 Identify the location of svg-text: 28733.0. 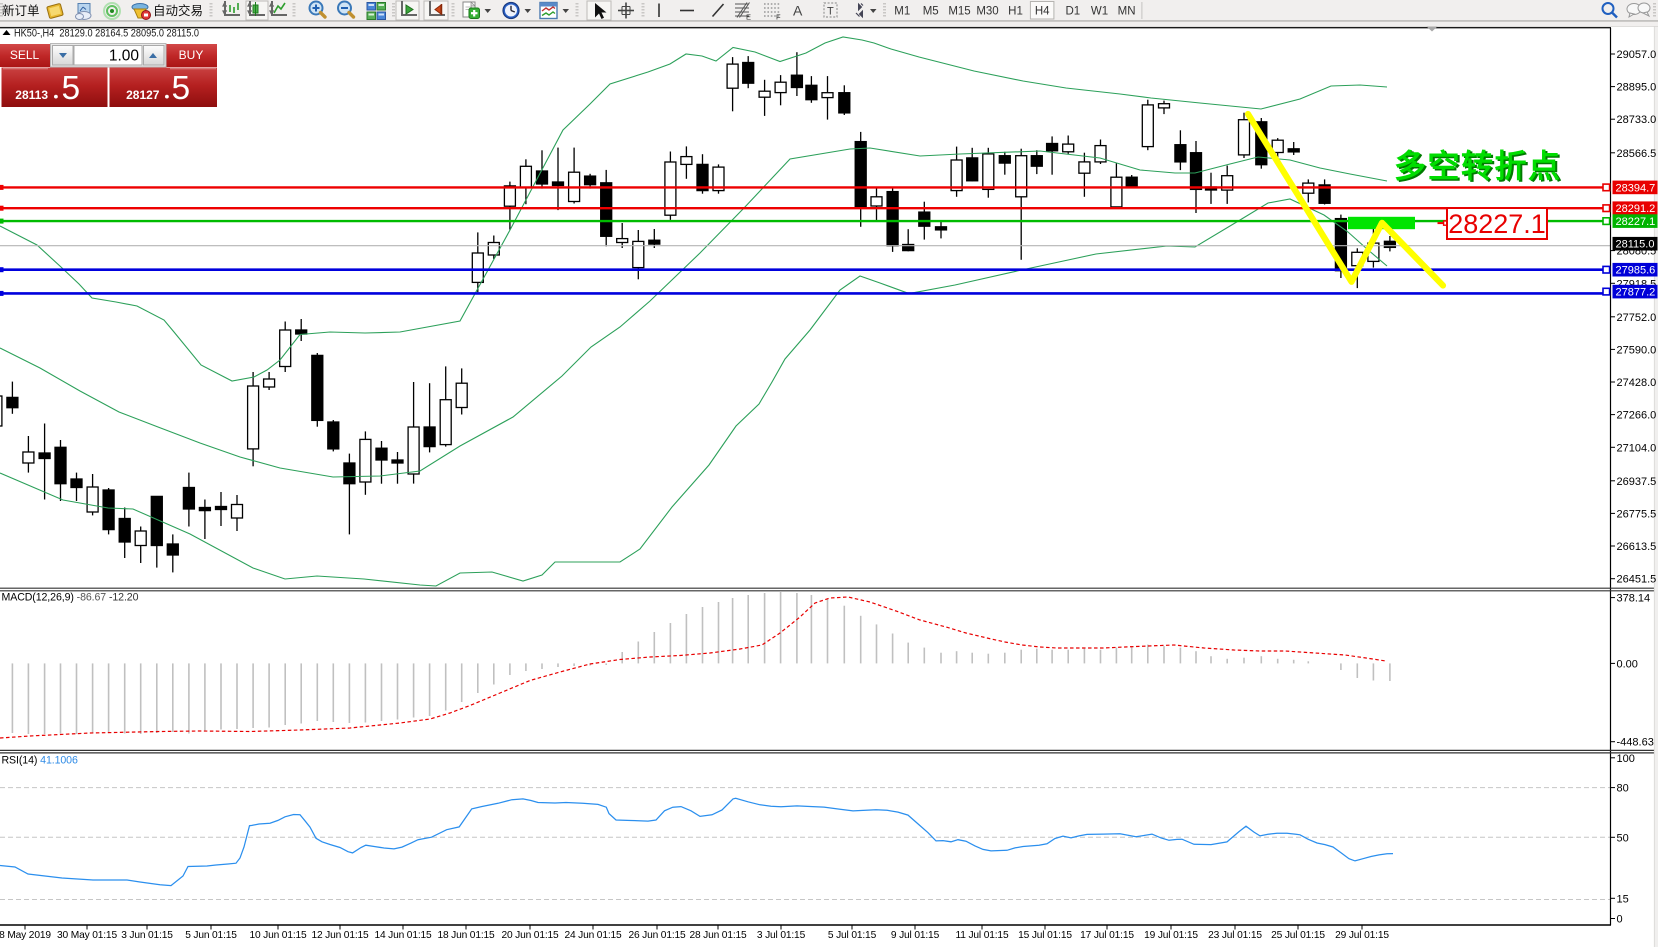
(1637, 120).